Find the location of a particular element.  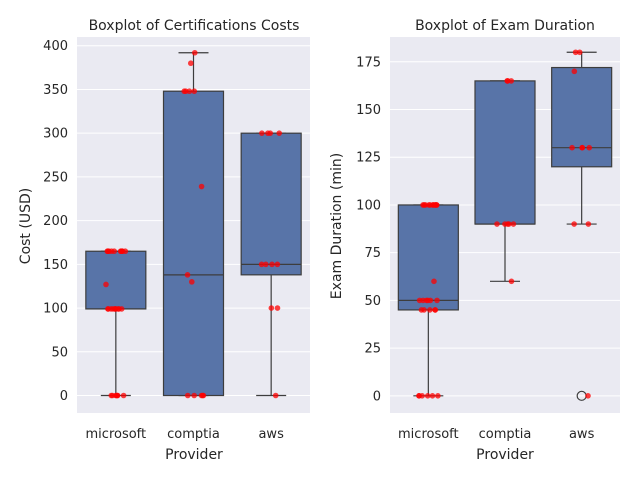

chart-title: Boxplot of Certifications Costs is located at coordinates (194, 26).